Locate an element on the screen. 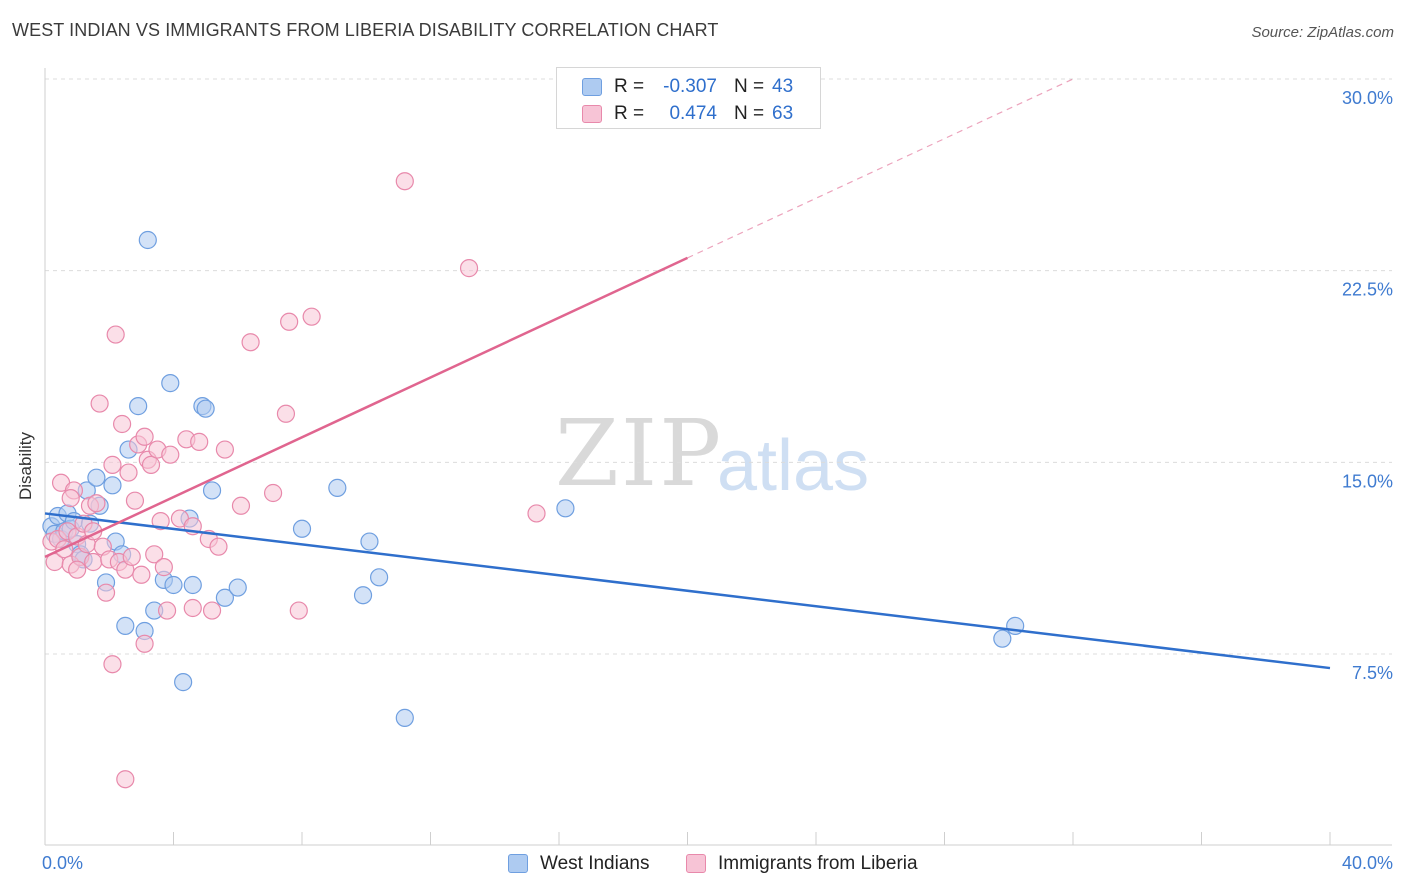  series-legend: West Indians Immigrants from Liberia is located at coordinates (703, 865).